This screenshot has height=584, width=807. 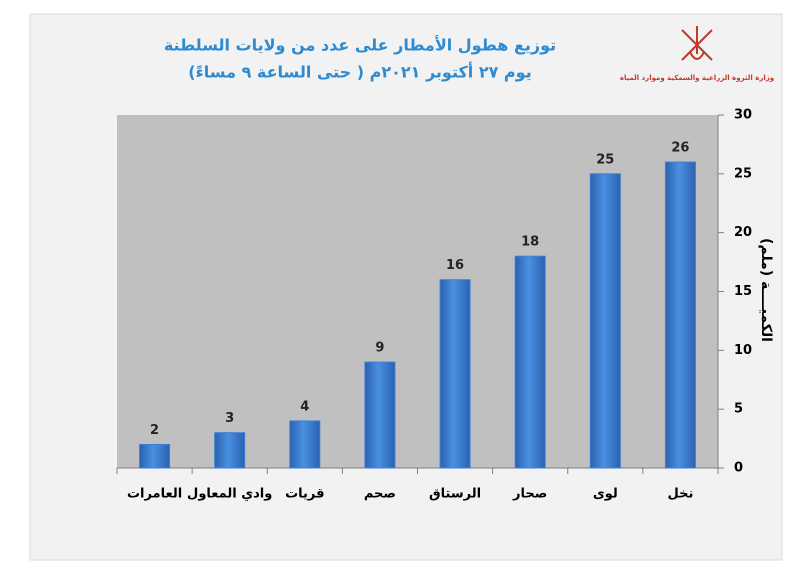 I want to click on logo, so click(x=697, y=43).